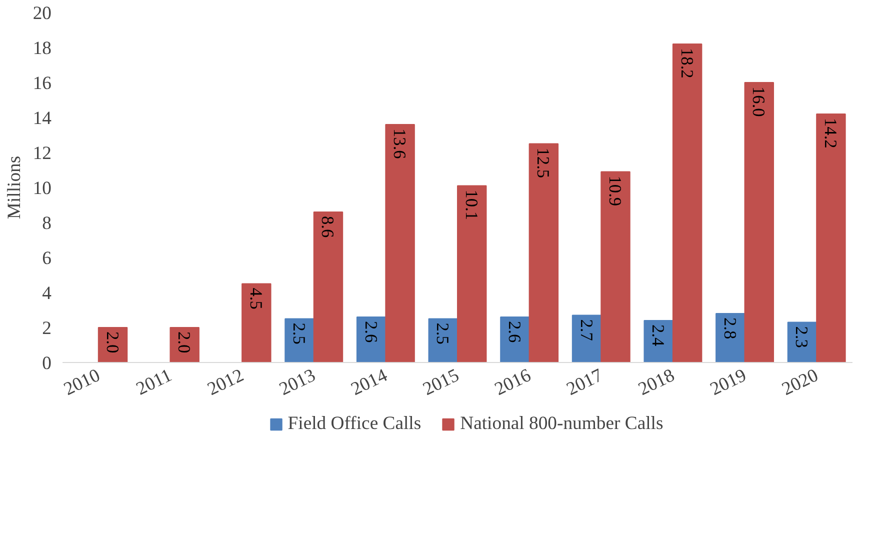  Describe the element at coordinates (297, 382) in the screenshot. I see `x-tick-label: 2013` at that location.